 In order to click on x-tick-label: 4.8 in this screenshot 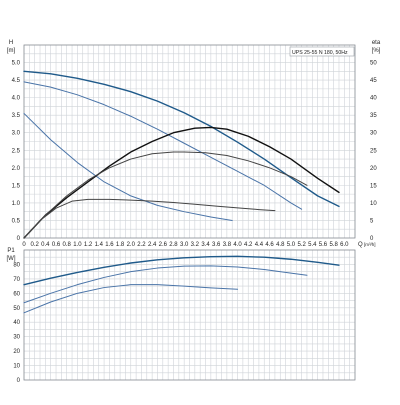, I will do `click(280, 245)`.